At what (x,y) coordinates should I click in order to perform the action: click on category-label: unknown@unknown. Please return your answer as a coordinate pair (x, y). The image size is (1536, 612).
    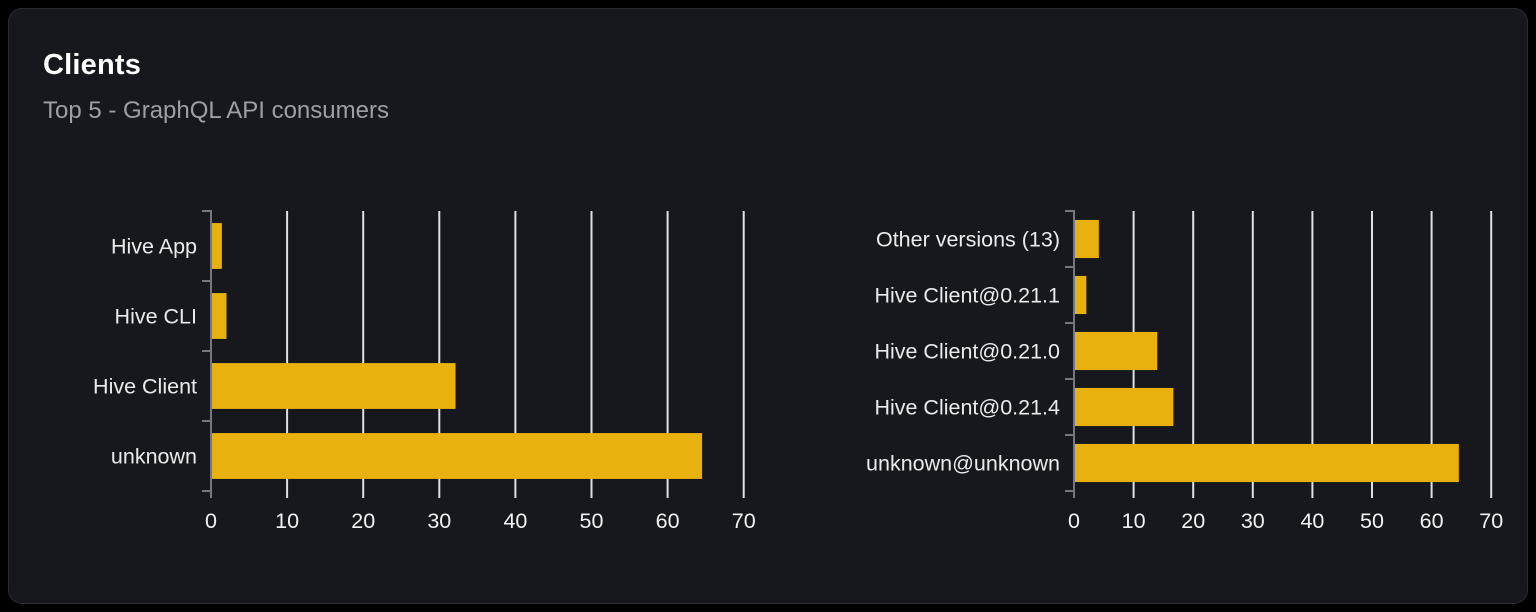
    Looking at the image, I should click on (963, 464).